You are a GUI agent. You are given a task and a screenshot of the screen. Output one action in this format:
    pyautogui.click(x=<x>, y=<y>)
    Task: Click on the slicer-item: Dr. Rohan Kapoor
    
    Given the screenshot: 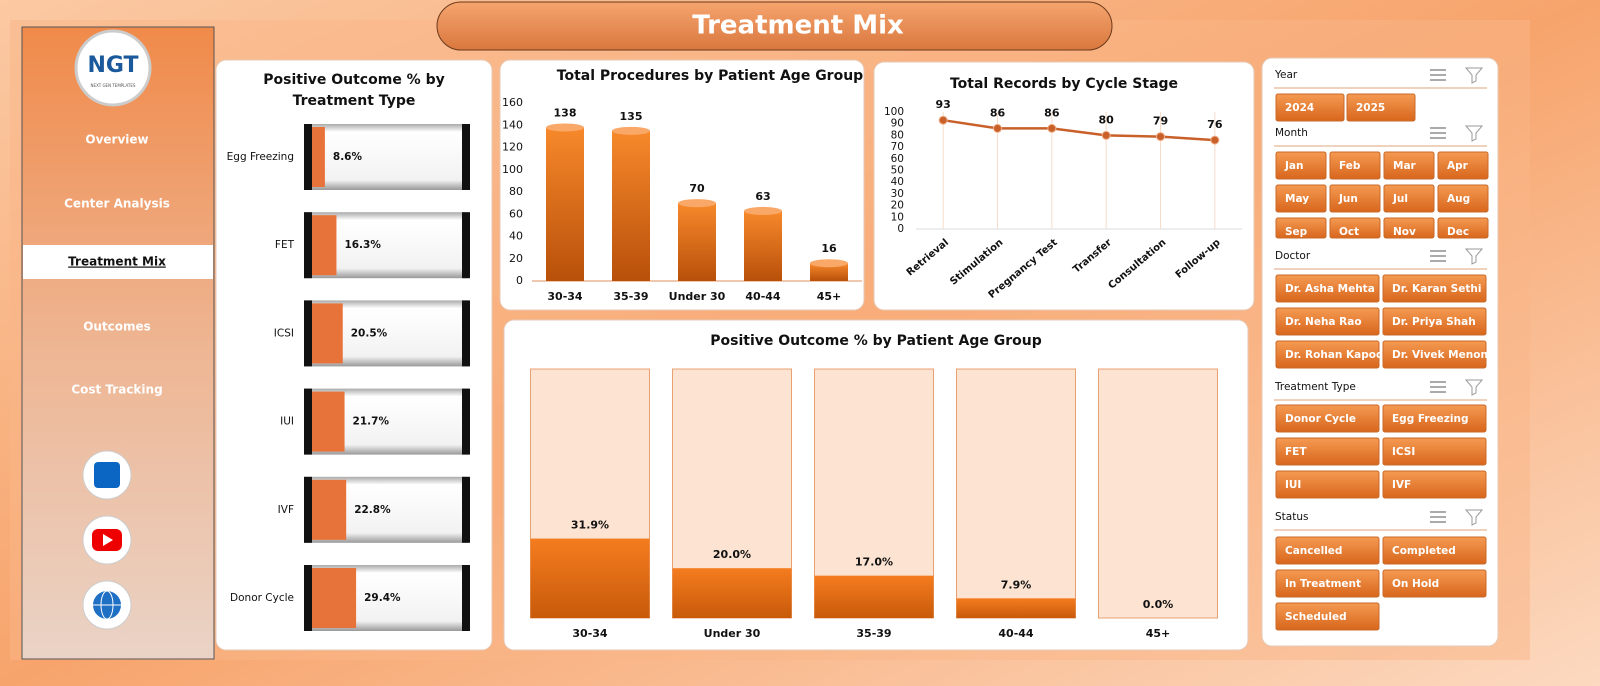 What is the action you would take?
    pyautogui.click(x=1337, y=355)
    